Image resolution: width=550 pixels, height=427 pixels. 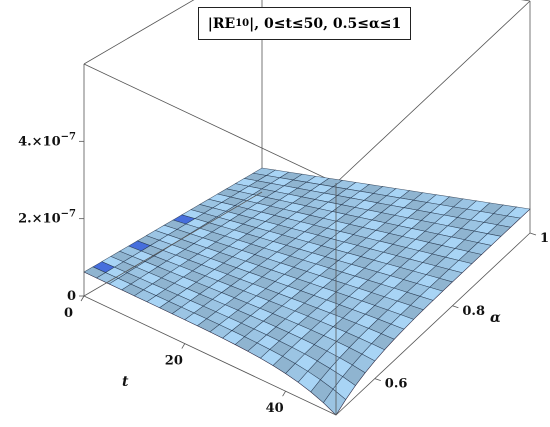 What do you see at coordinates (47, 218) in the screenshot?
I see `z-tick-label: 2.×10−7` at bounding box center [47, 218].